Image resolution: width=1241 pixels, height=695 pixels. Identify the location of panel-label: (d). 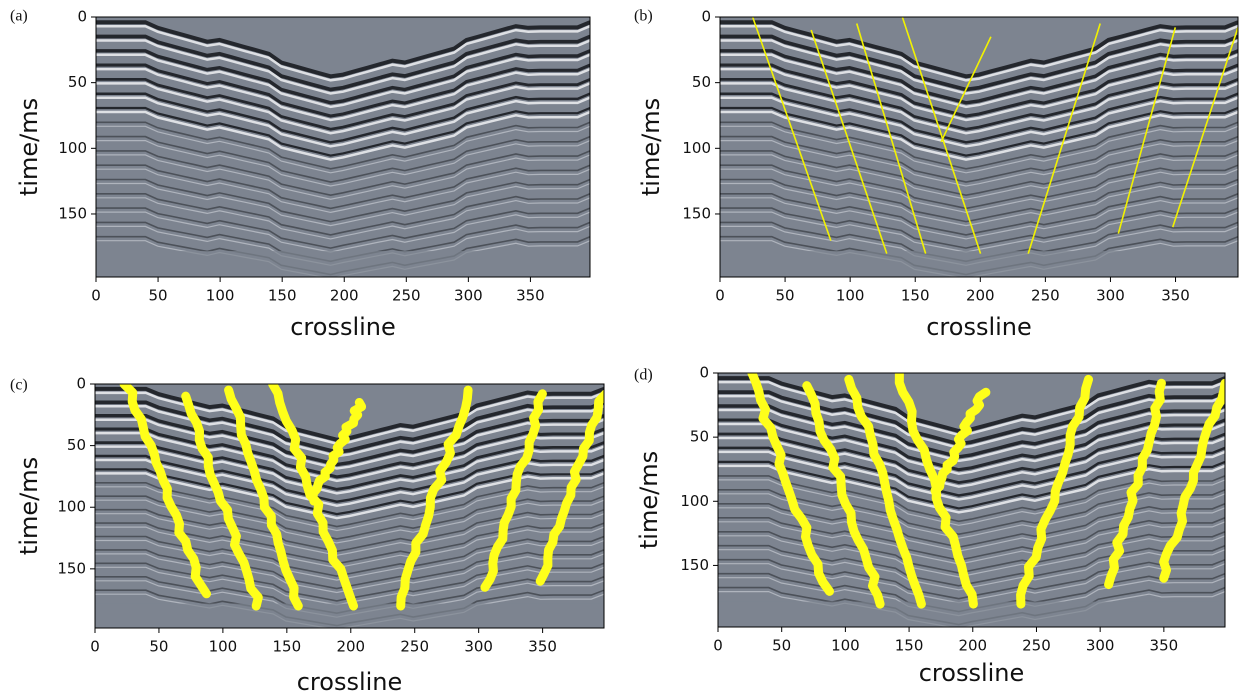
(643, 375).